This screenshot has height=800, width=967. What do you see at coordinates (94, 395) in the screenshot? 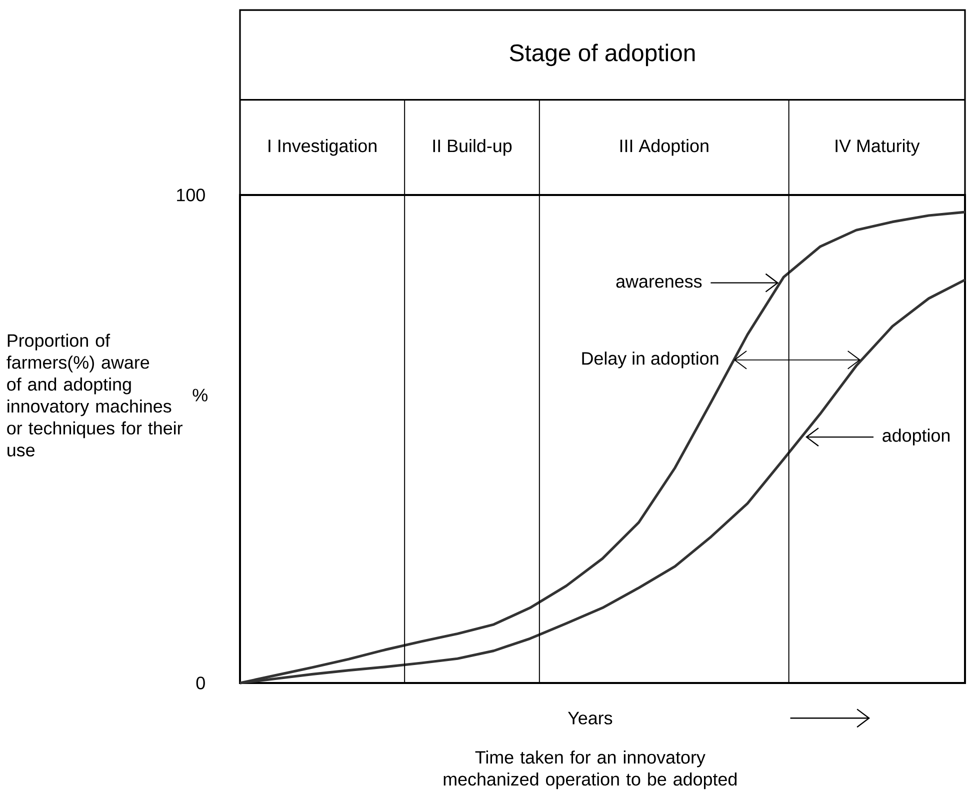
I see `y-axis-title: Proportion of farmers(%) aware of and adopting innovatory machines or techniques for their use` at bounding box center [94, 395].